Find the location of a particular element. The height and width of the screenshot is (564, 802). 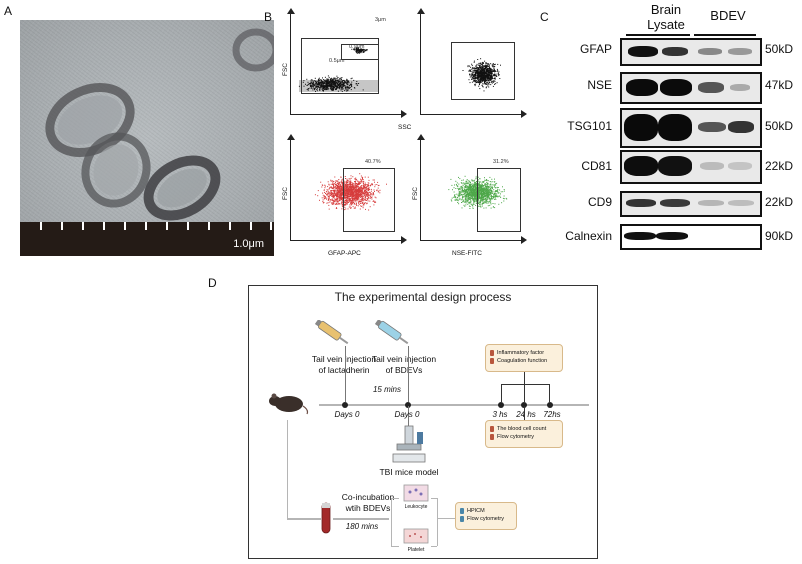

coagulation-function-label: Coagulation function is located at coordinates (522, 361).